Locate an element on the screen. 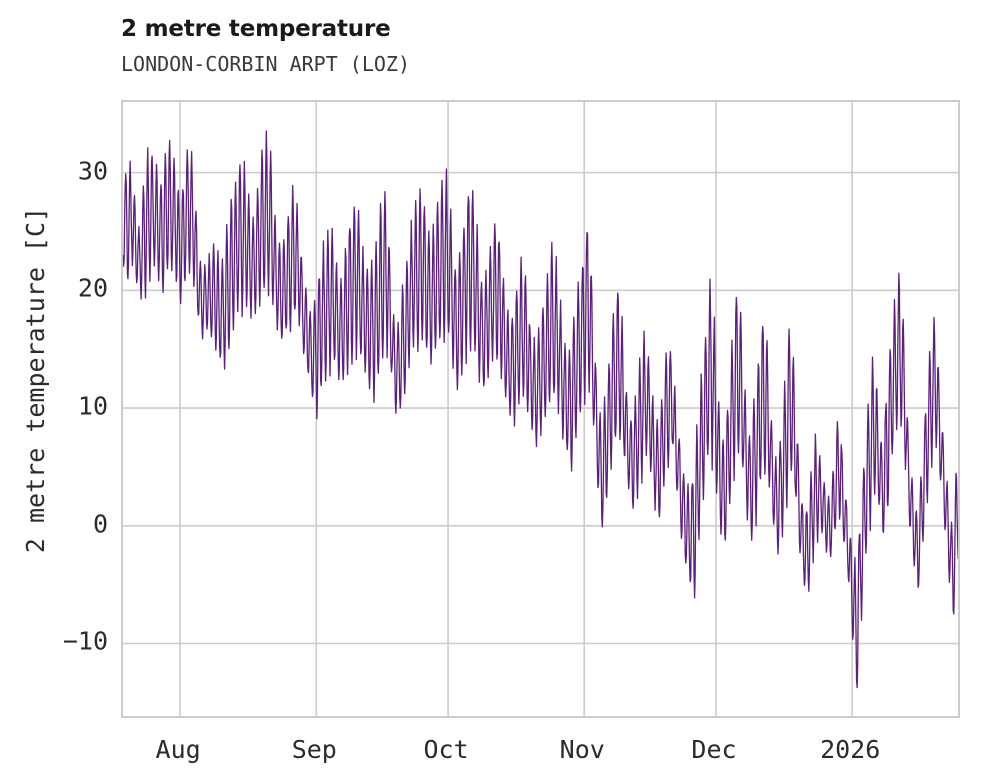 Image resolution: width=981 pixels, height=782 pixels. x-tick-label: Nov is located at coordinates (582, 749).